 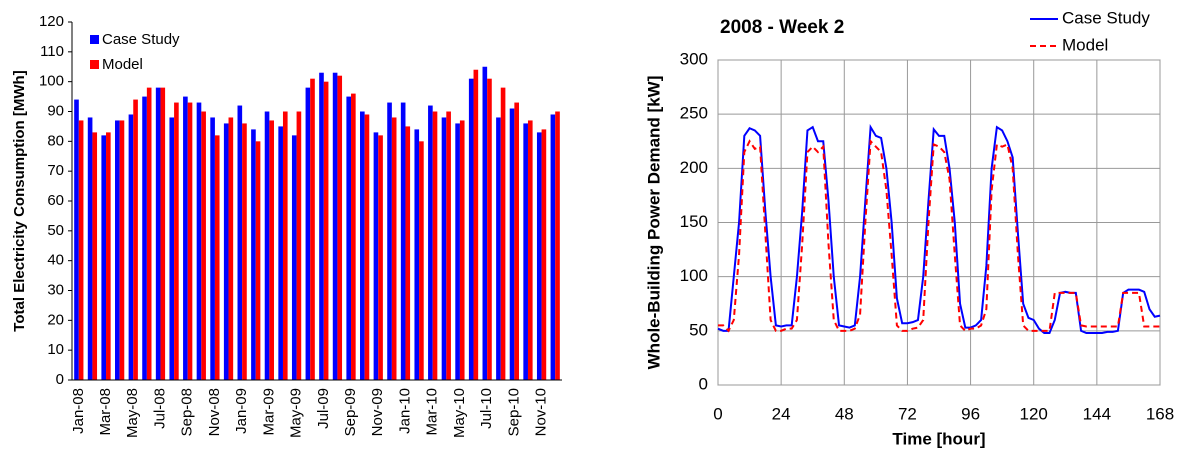 I want to click on y-tick-label: 50, so click(x=698, y=329).